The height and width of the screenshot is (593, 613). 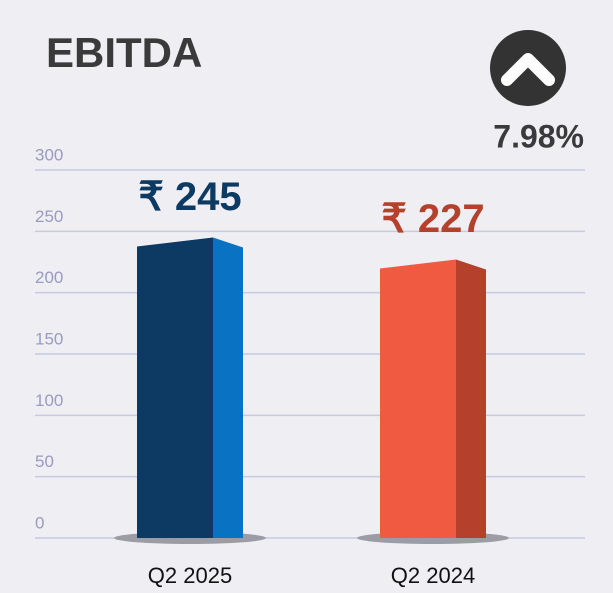 I want to click on value-label: ₹ 245, so click(x=189, y=197).